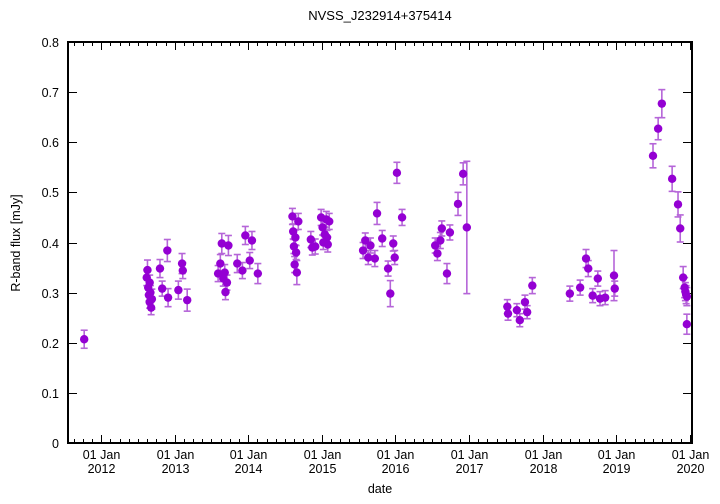 The height and width of the screenshot is (504, 720). Describe the element at coordinates (50, 143) in the screenshot. I see `y-tick-label: 0.6` at that location.